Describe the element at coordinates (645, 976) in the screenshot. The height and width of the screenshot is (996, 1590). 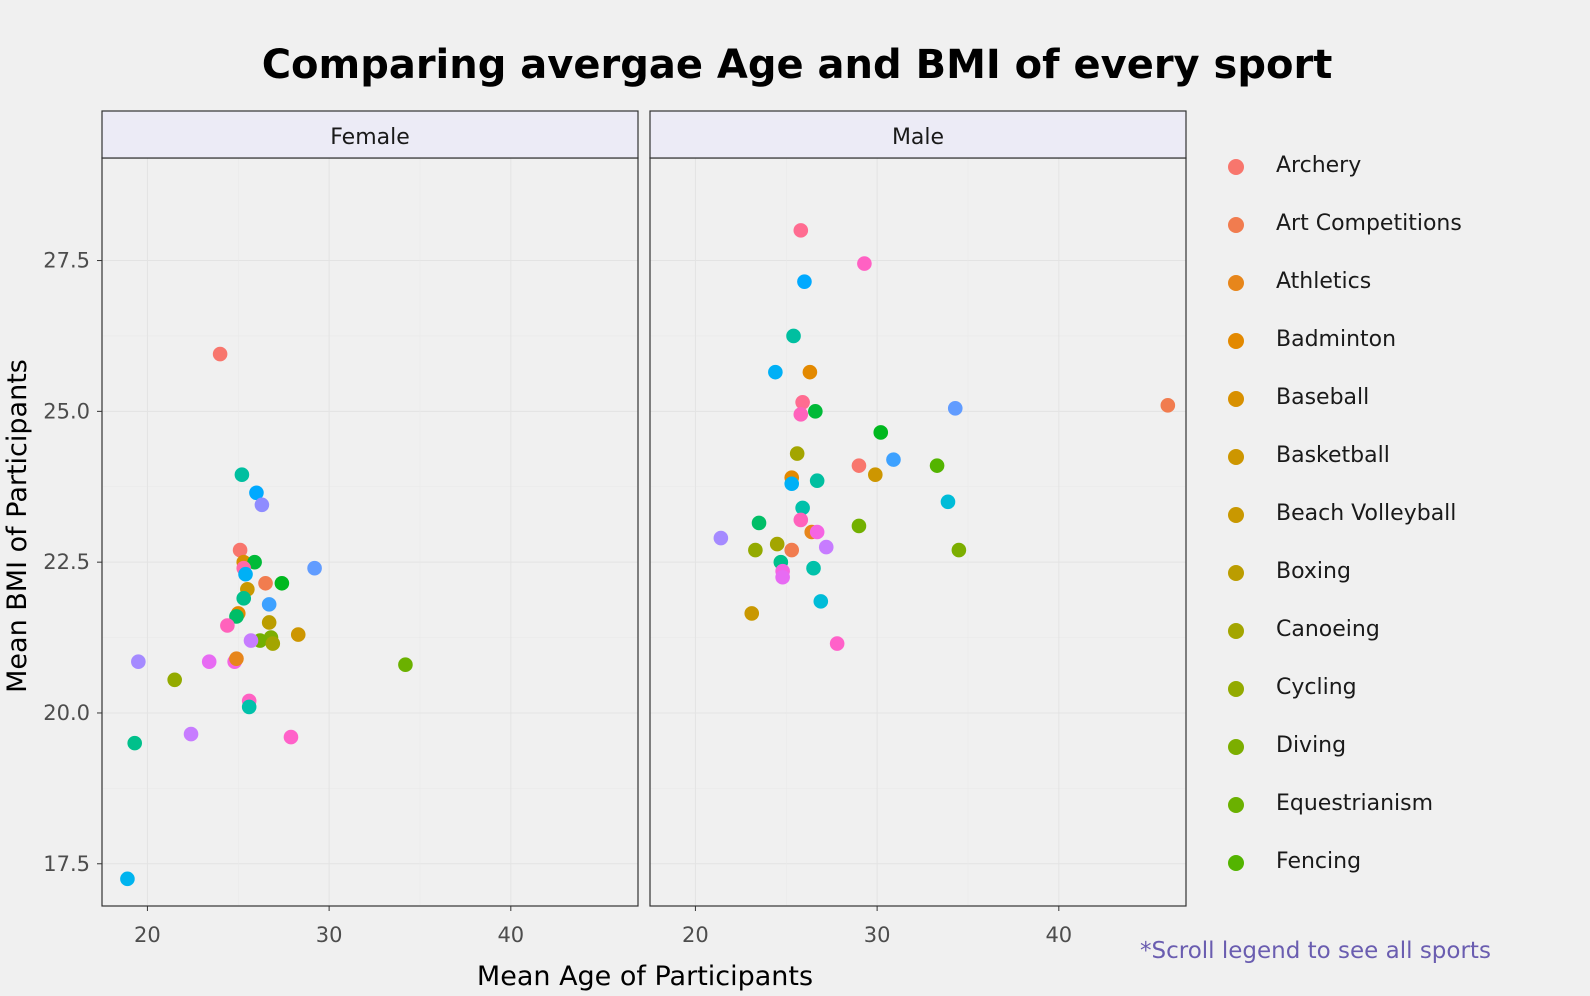
I see `x-axis-label: Mean Age of Participants` at that location.